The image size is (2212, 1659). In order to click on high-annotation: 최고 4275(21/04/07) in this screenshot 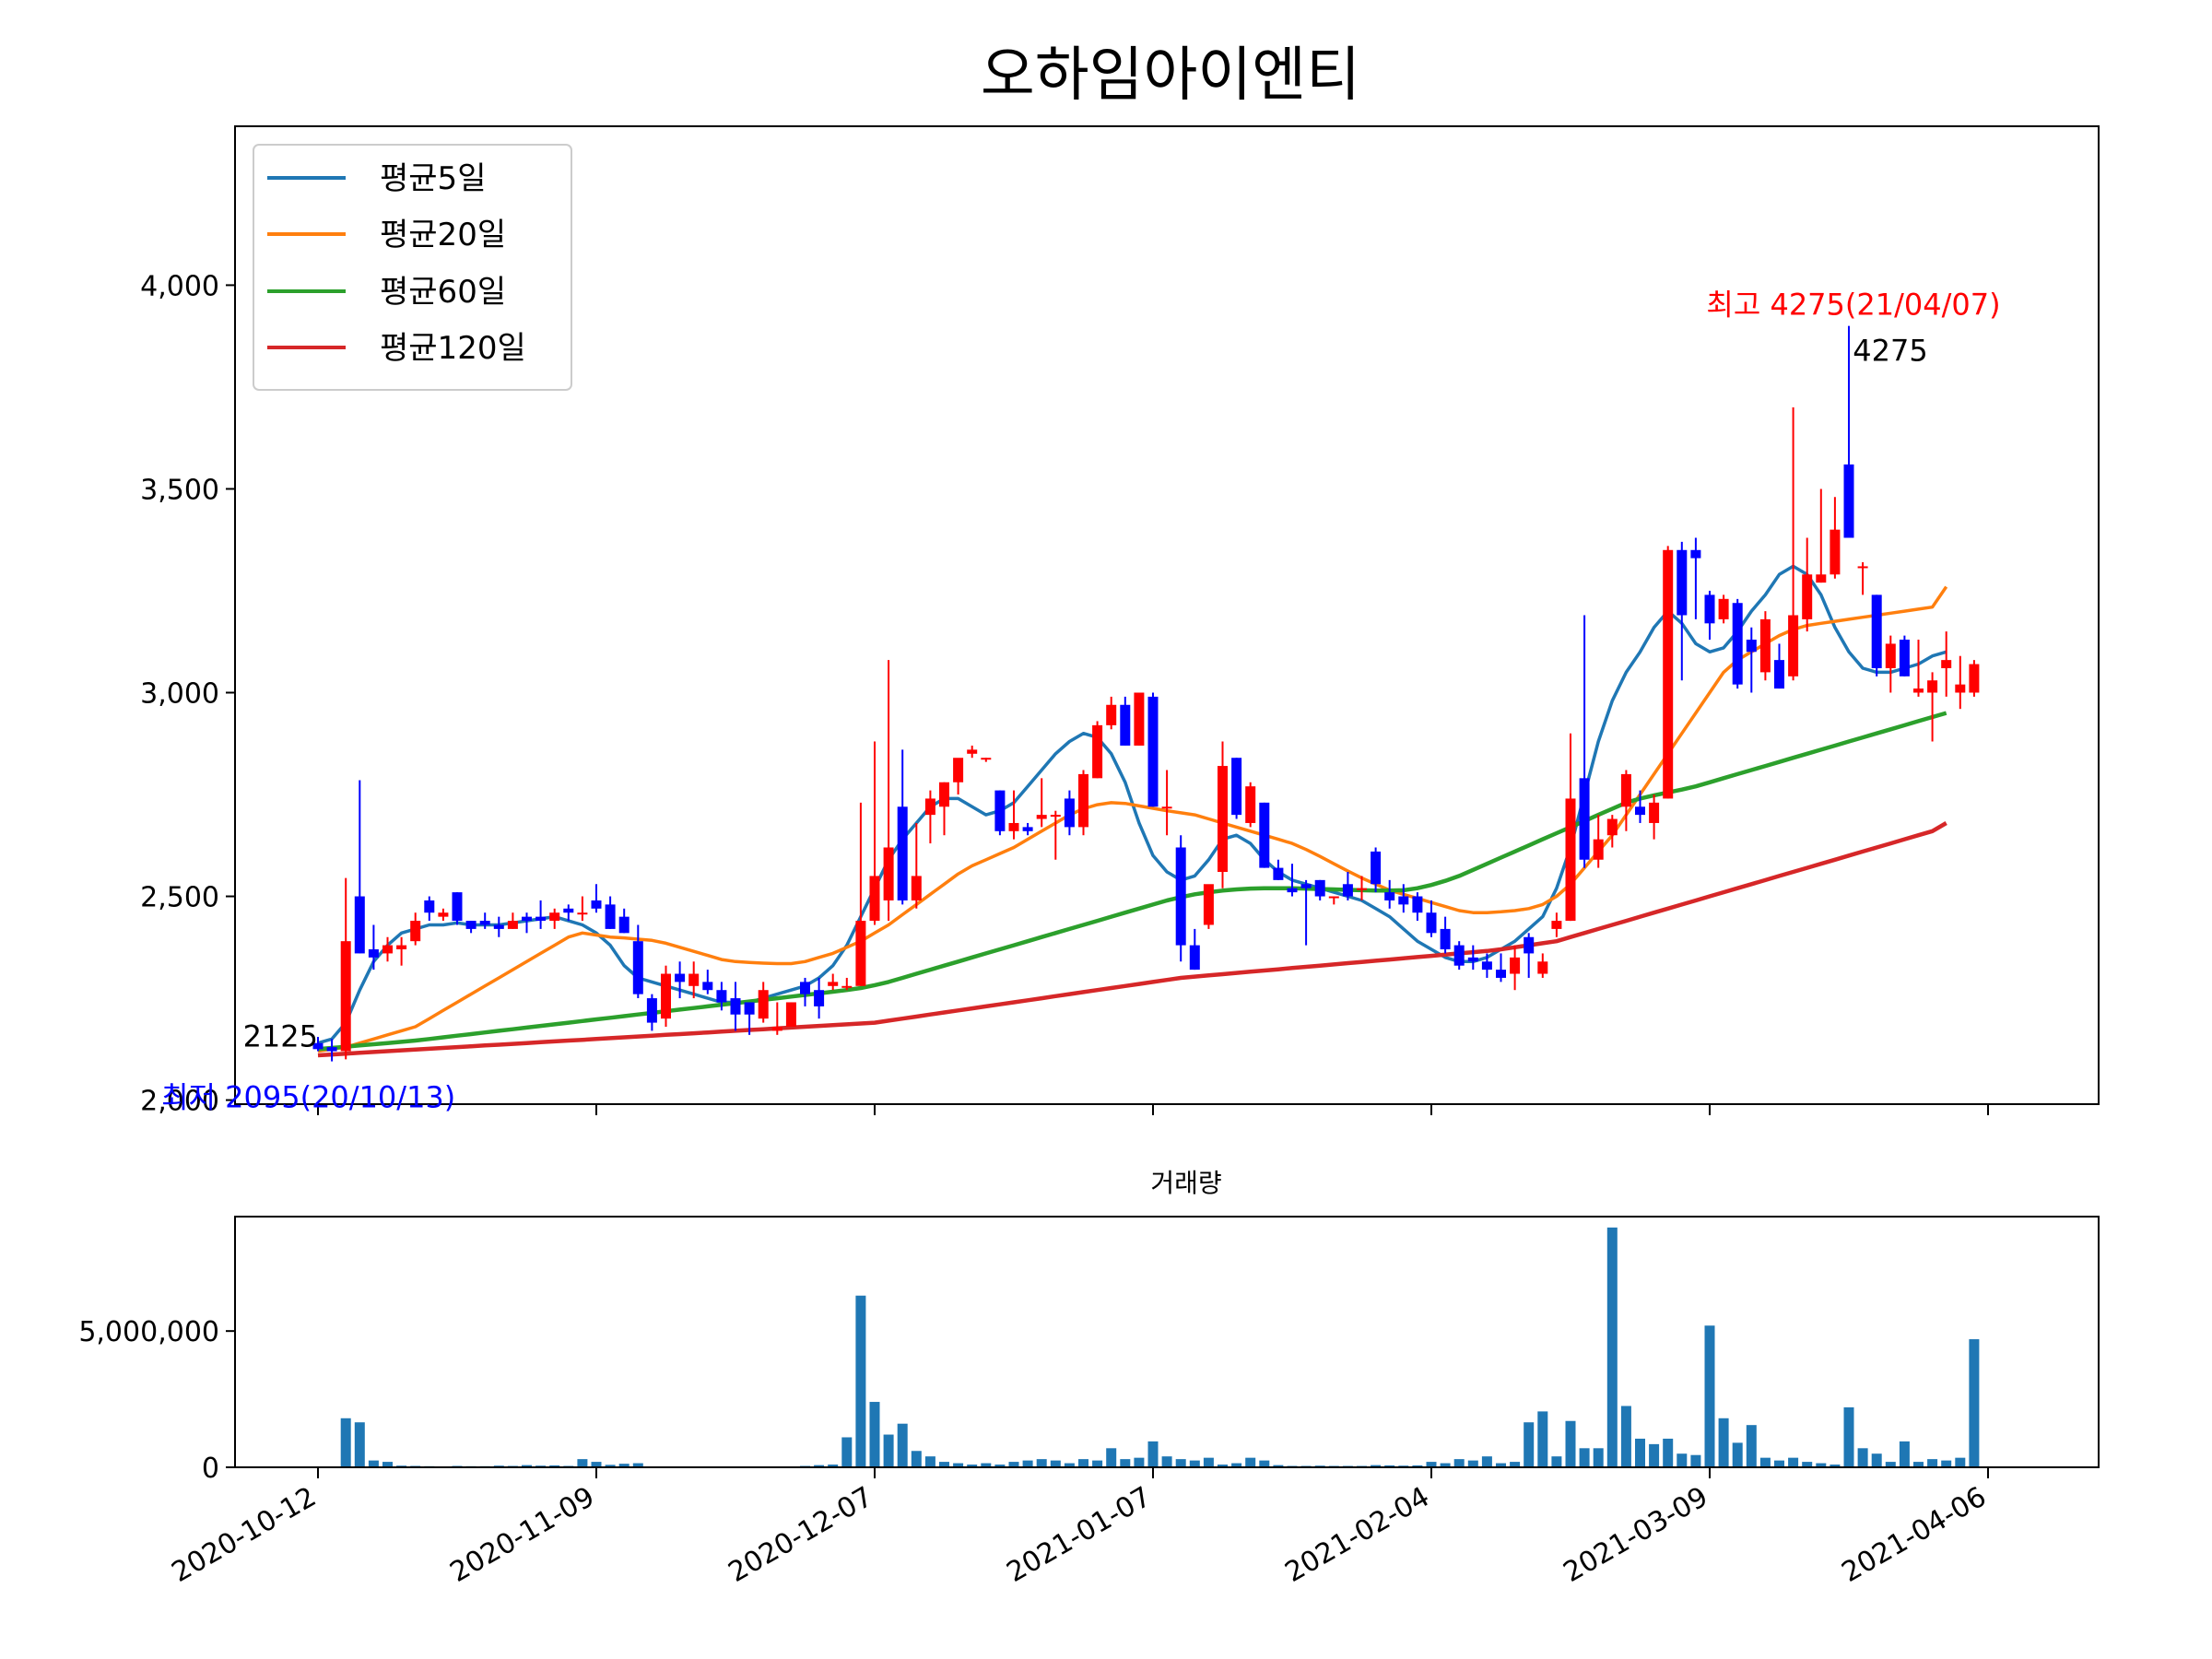, I will do `click(1853, 305)`.